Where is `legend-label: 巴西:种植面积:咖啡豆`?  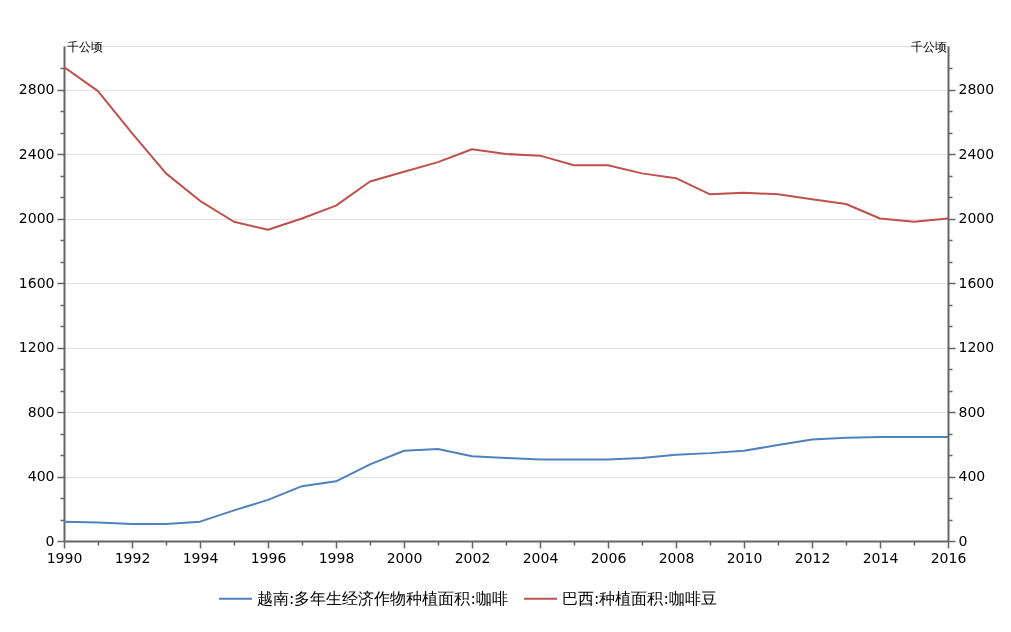
legend-label: 巴西:种植面积:咖啡豆 is located at coordinates (639, 598).